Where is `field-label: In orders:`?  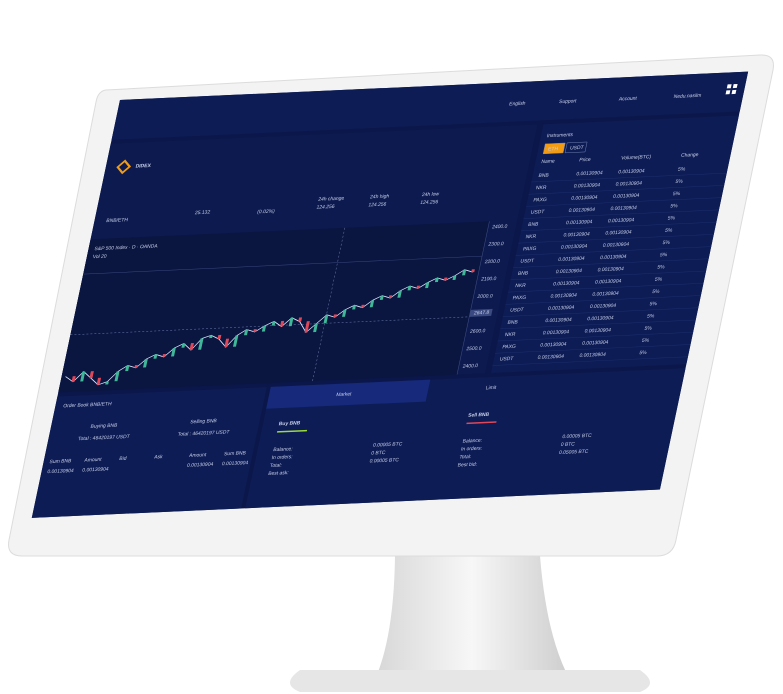
field-label: In orders: is located at coordinates (282, 457).